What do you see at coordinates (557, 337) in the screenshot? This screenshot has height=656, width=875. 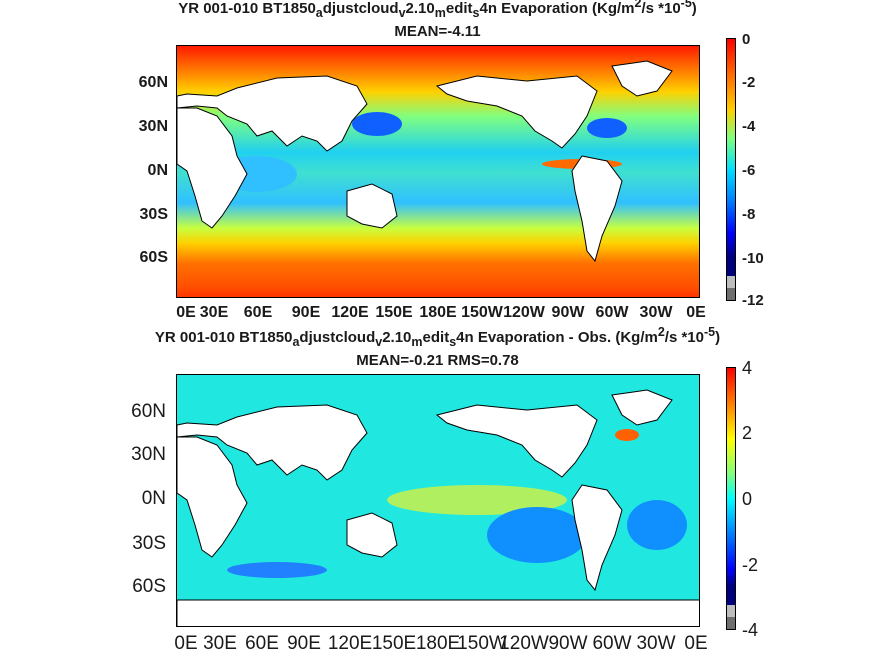 I see `title-part: 4n Evaporation - Obs. (Kg/m` at bounding box center [557, 337].